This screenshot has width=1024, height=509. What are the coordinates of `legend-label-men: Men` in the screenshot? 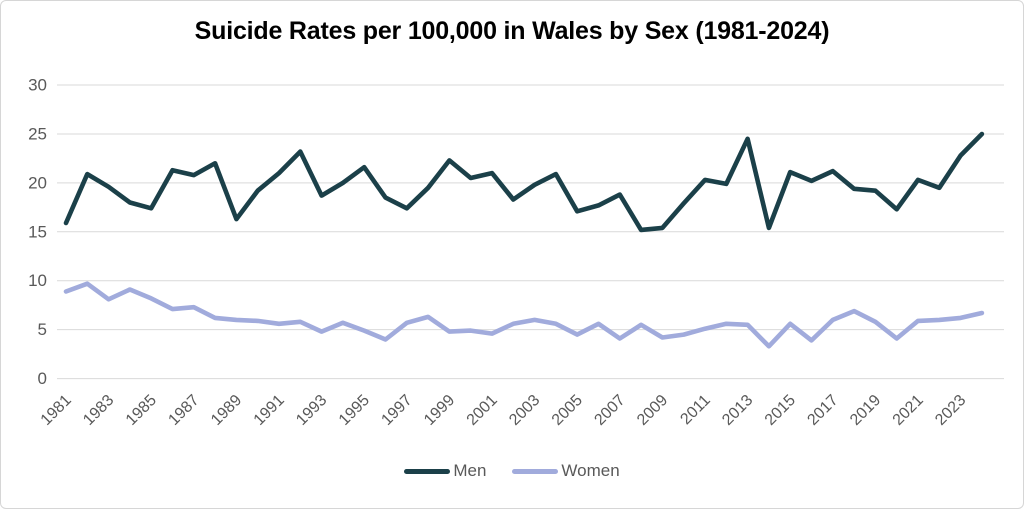 It's located at (470, 470).